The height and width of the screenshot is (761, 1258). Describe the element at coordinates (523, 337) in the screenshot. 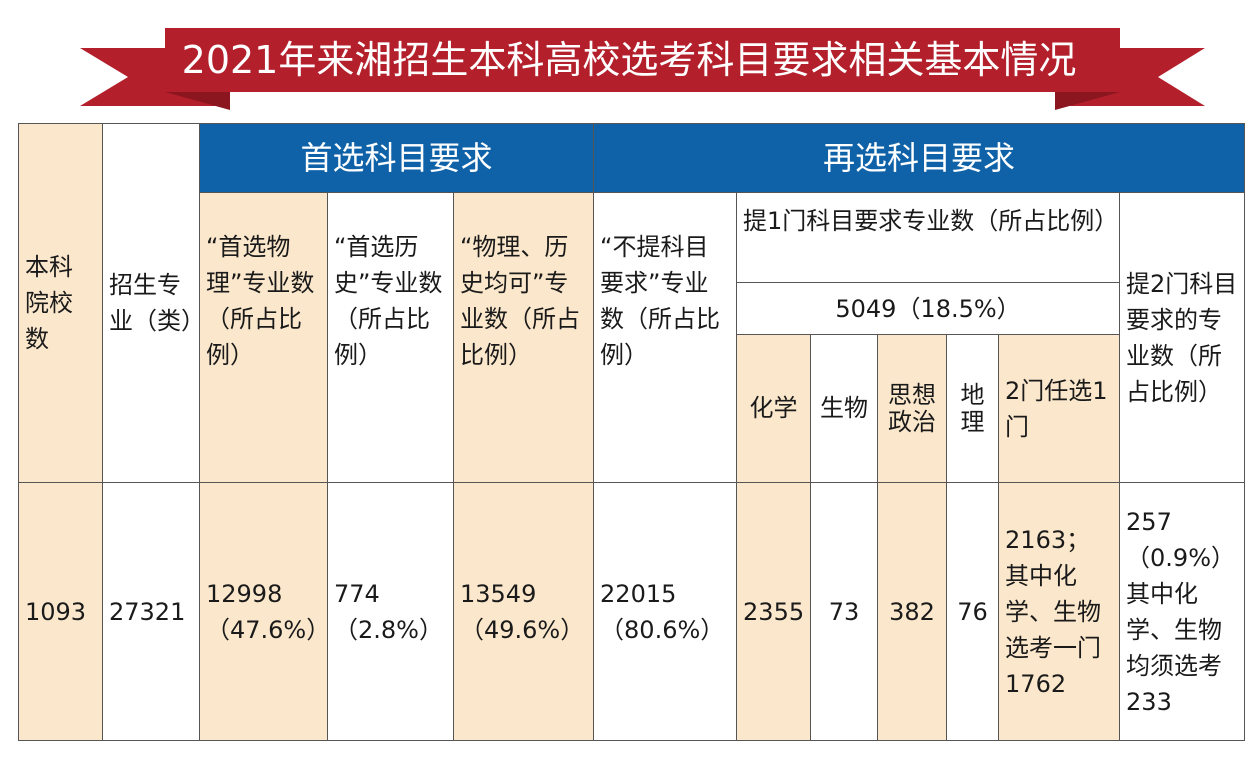

I see `header-primary-both: “物理、历史均可”专业数（所占比例）` at that location.